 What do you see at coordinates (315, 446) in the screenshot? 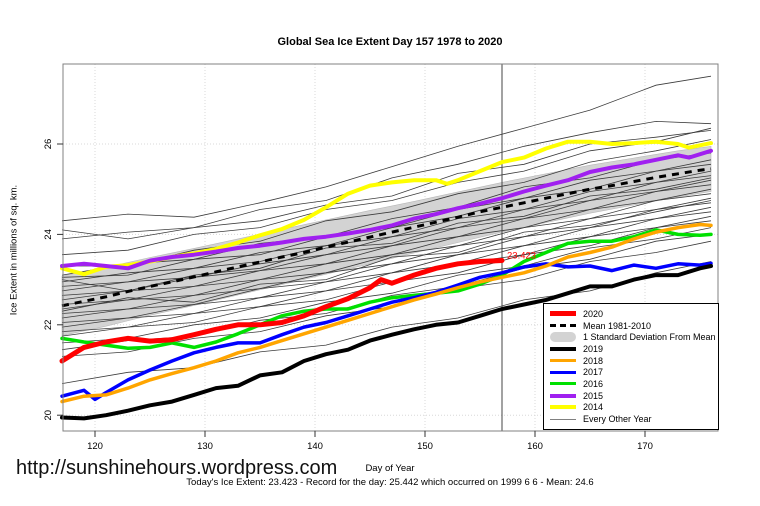
I see `x-tick-label: 140` at bounding box center [315, 446].